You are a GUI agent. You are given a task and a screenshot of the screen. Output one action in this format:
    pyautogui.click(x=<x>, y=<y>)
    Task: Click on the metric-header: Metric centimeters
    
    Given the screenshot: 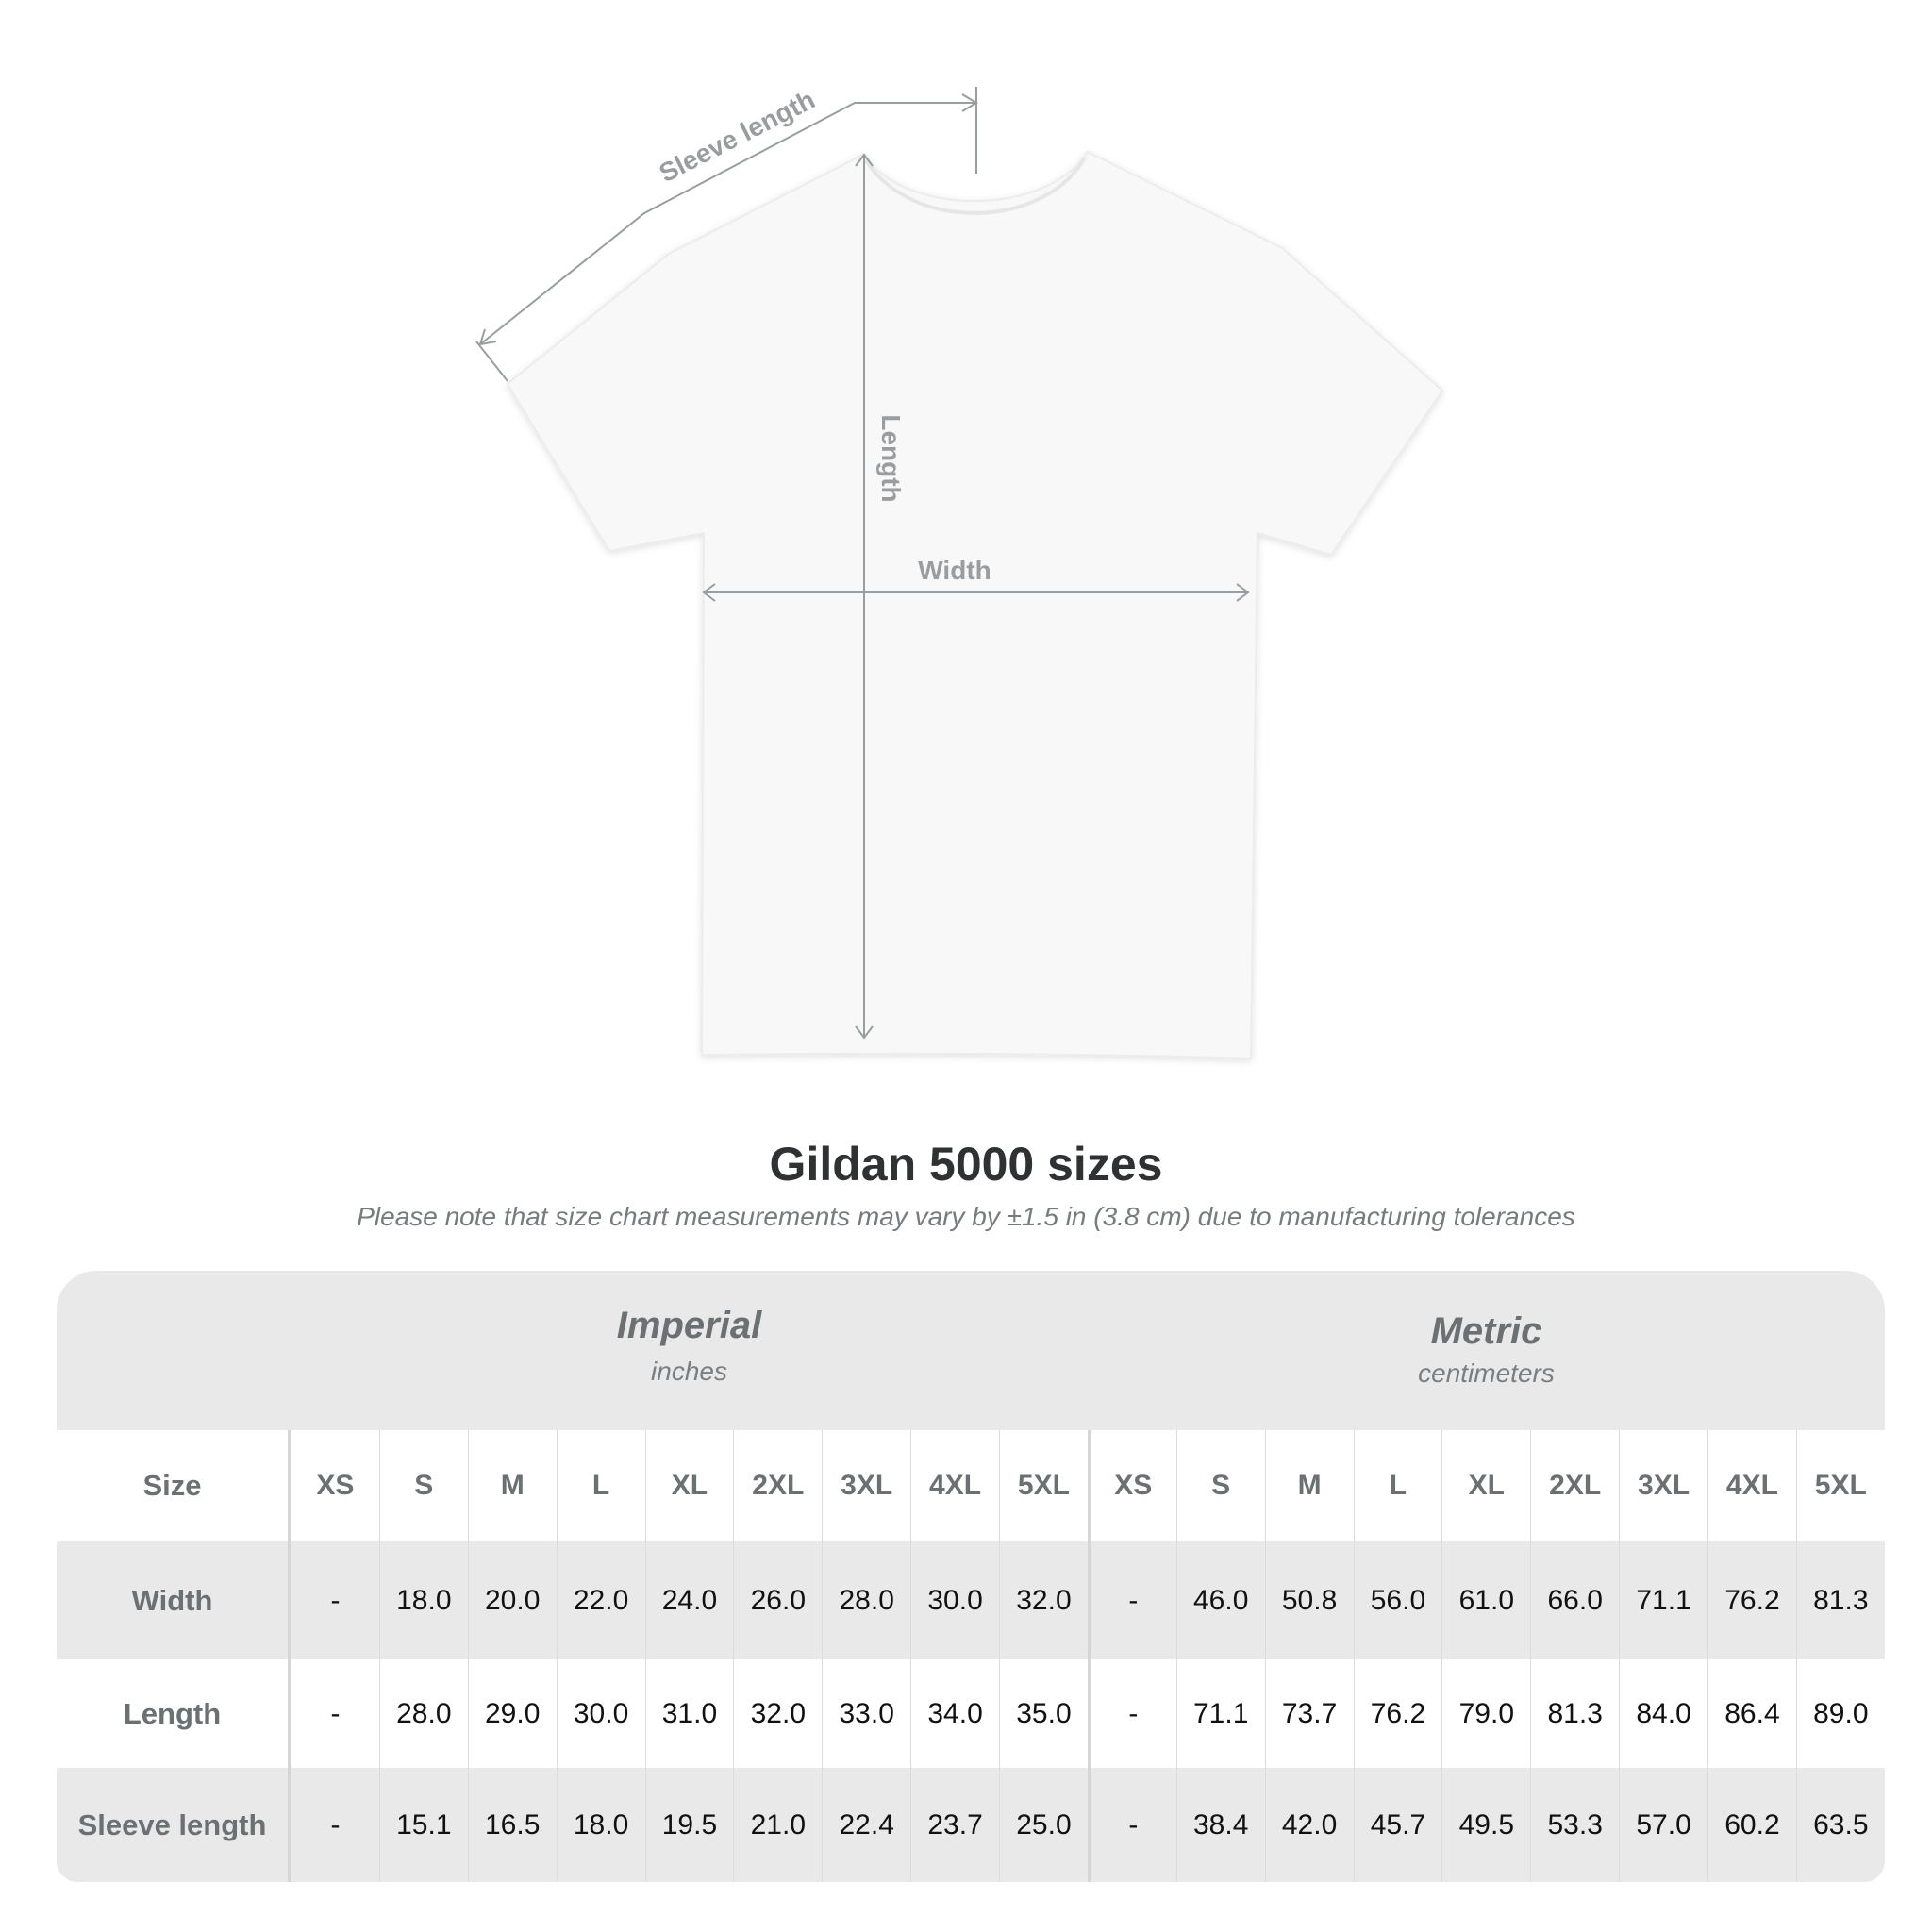 What is the action you would take?
    pyautogui.click(x=1486, y=1351)
    